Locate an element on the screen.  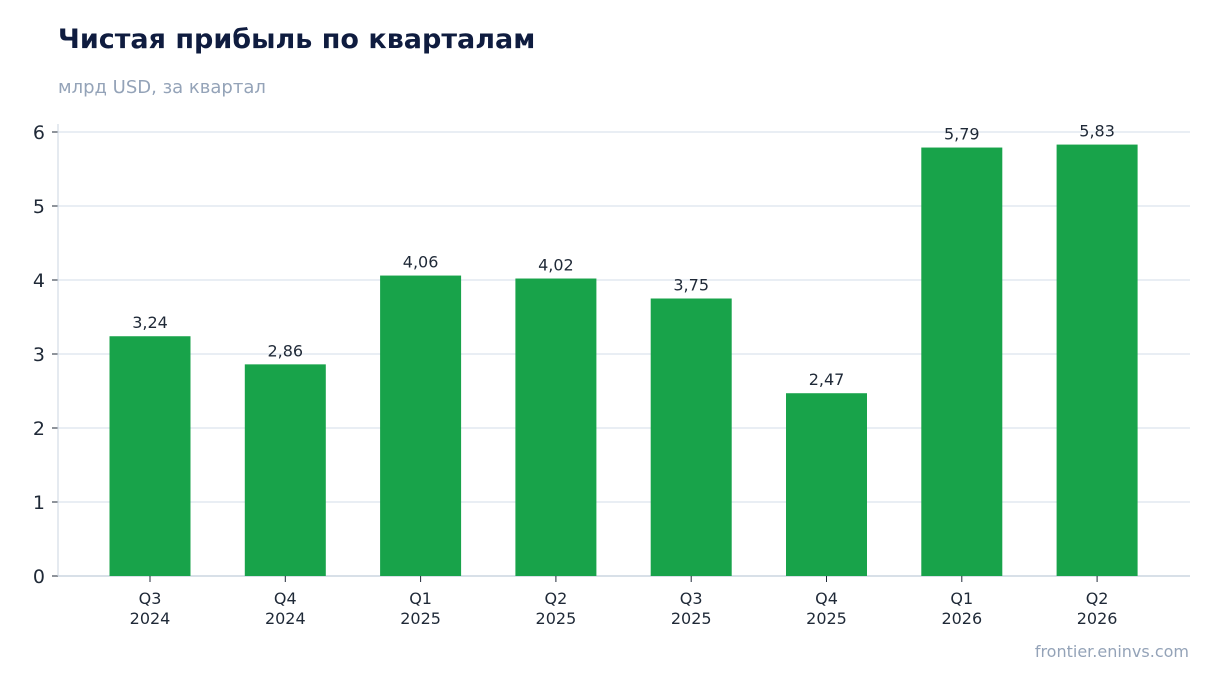
y-tick-label: 0 is located at coordinates (39, 577).